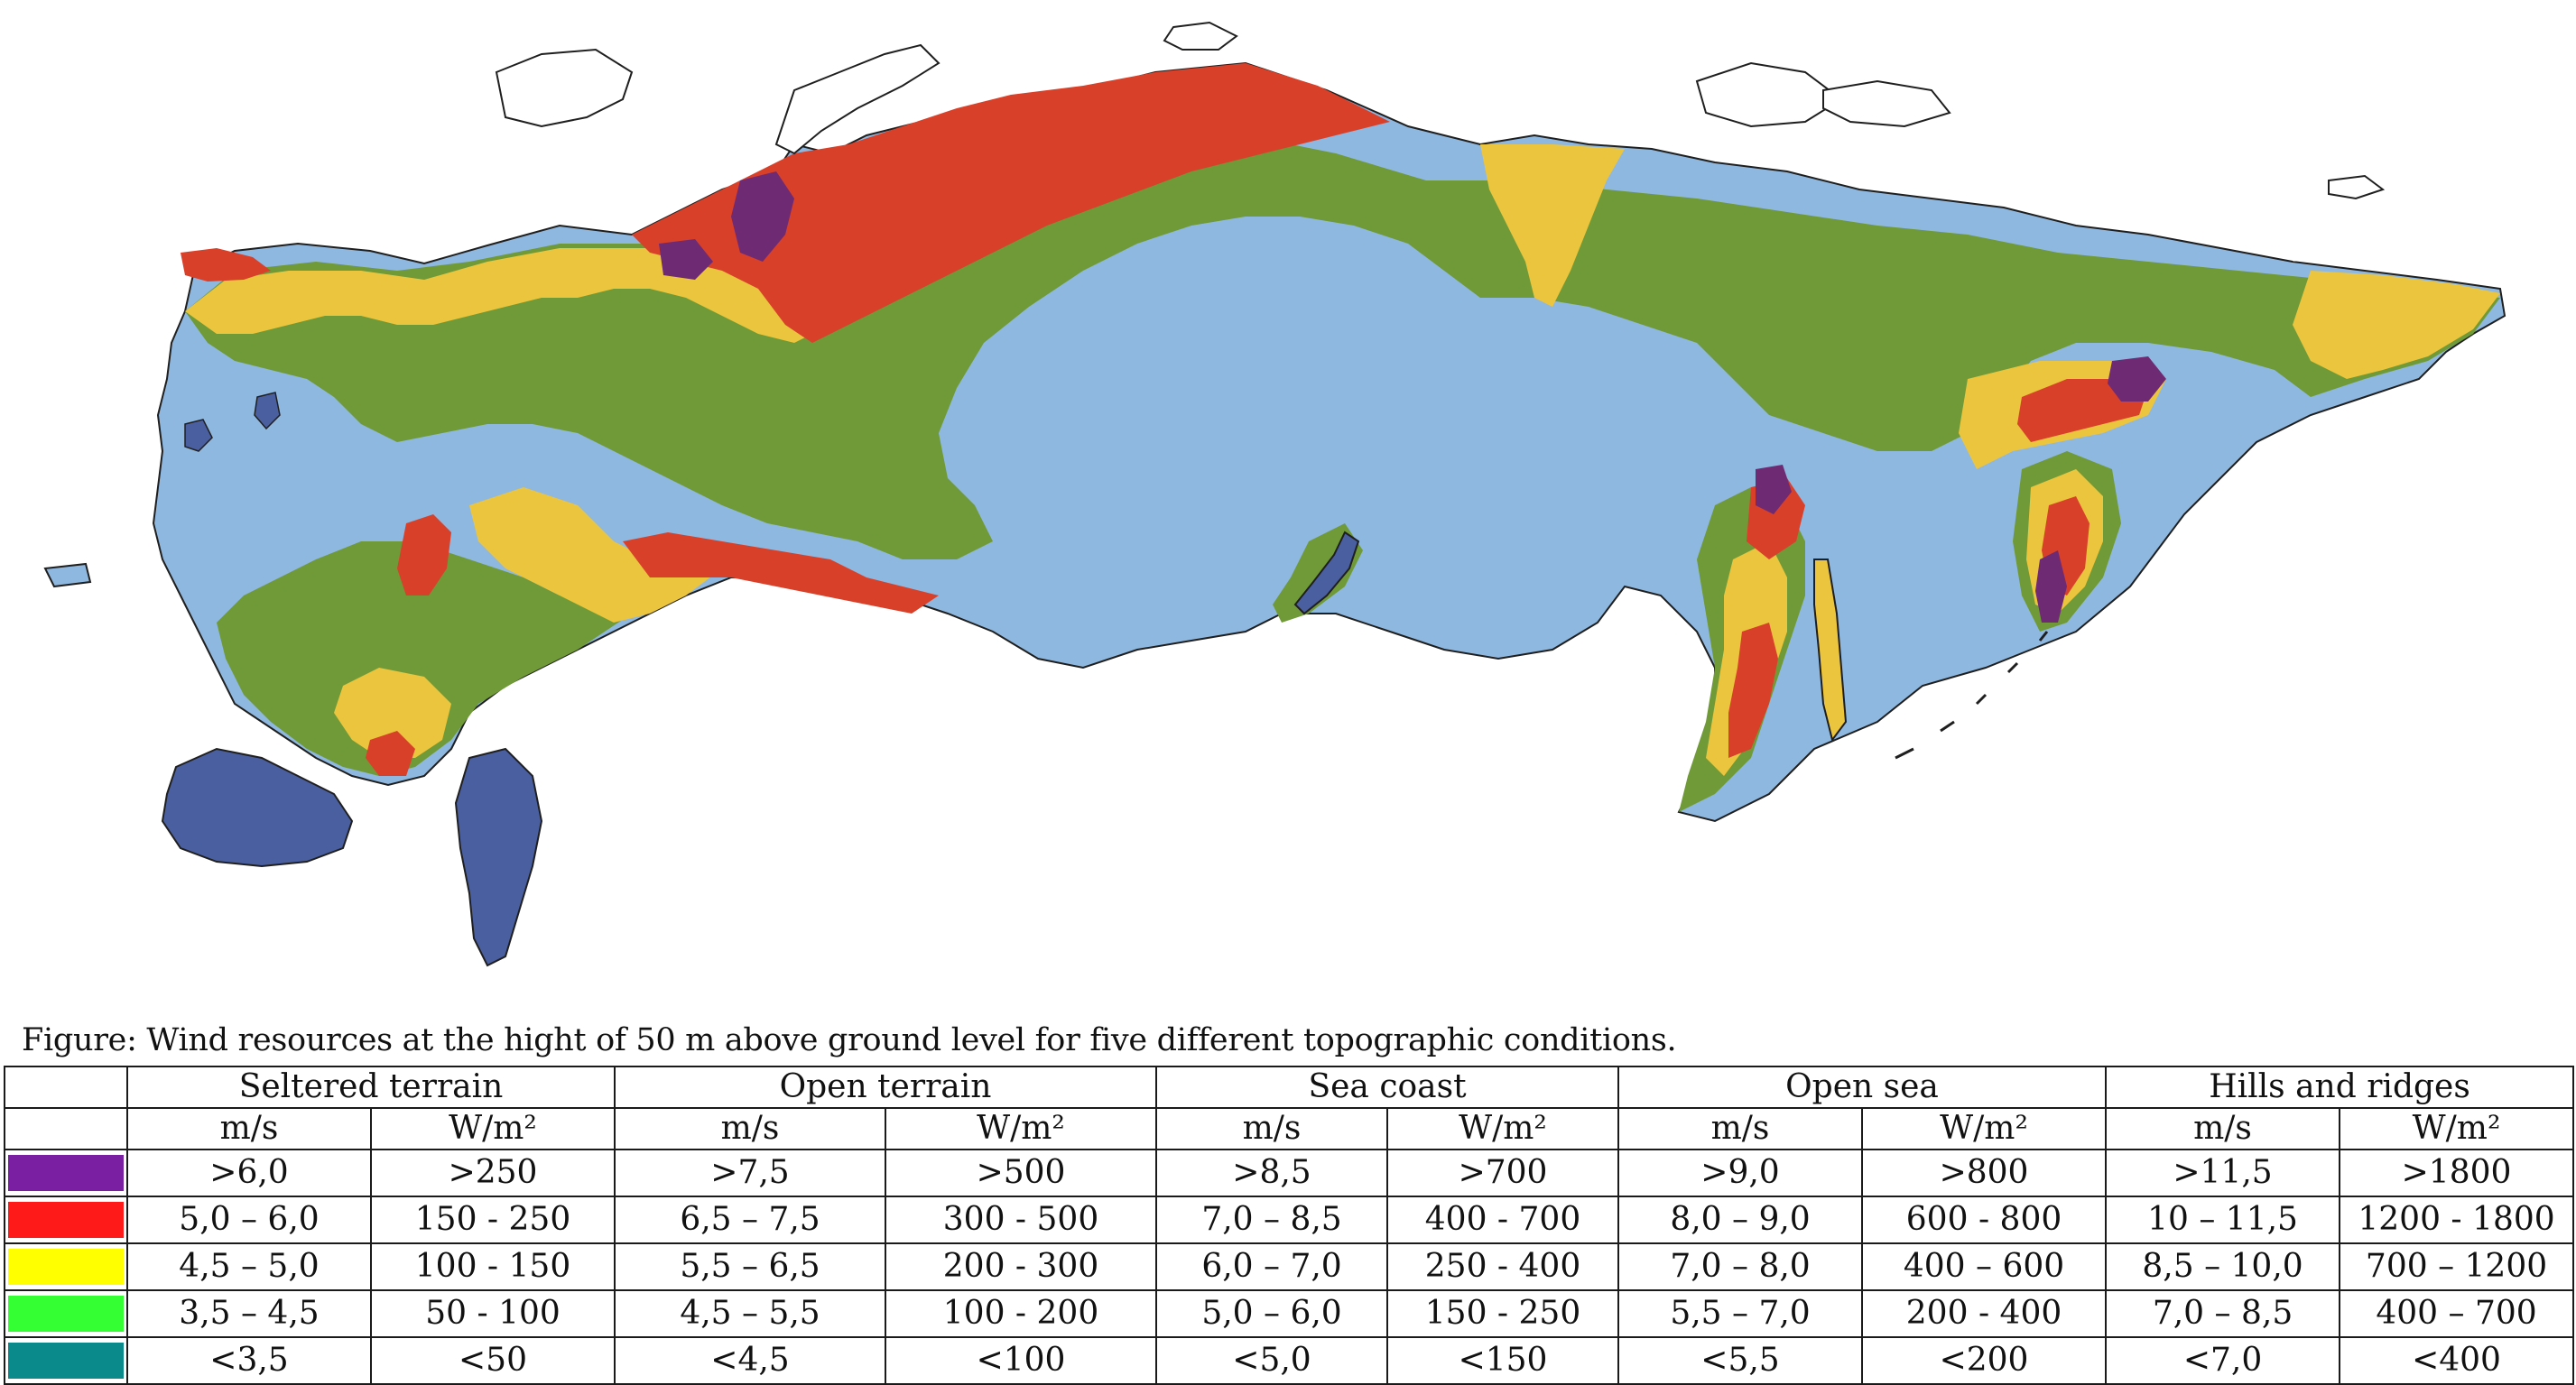  What do you see at coordinates (2396, 325) in the screenshot?
I see `zone-yellow-east` at bounding box center [2396, 325].